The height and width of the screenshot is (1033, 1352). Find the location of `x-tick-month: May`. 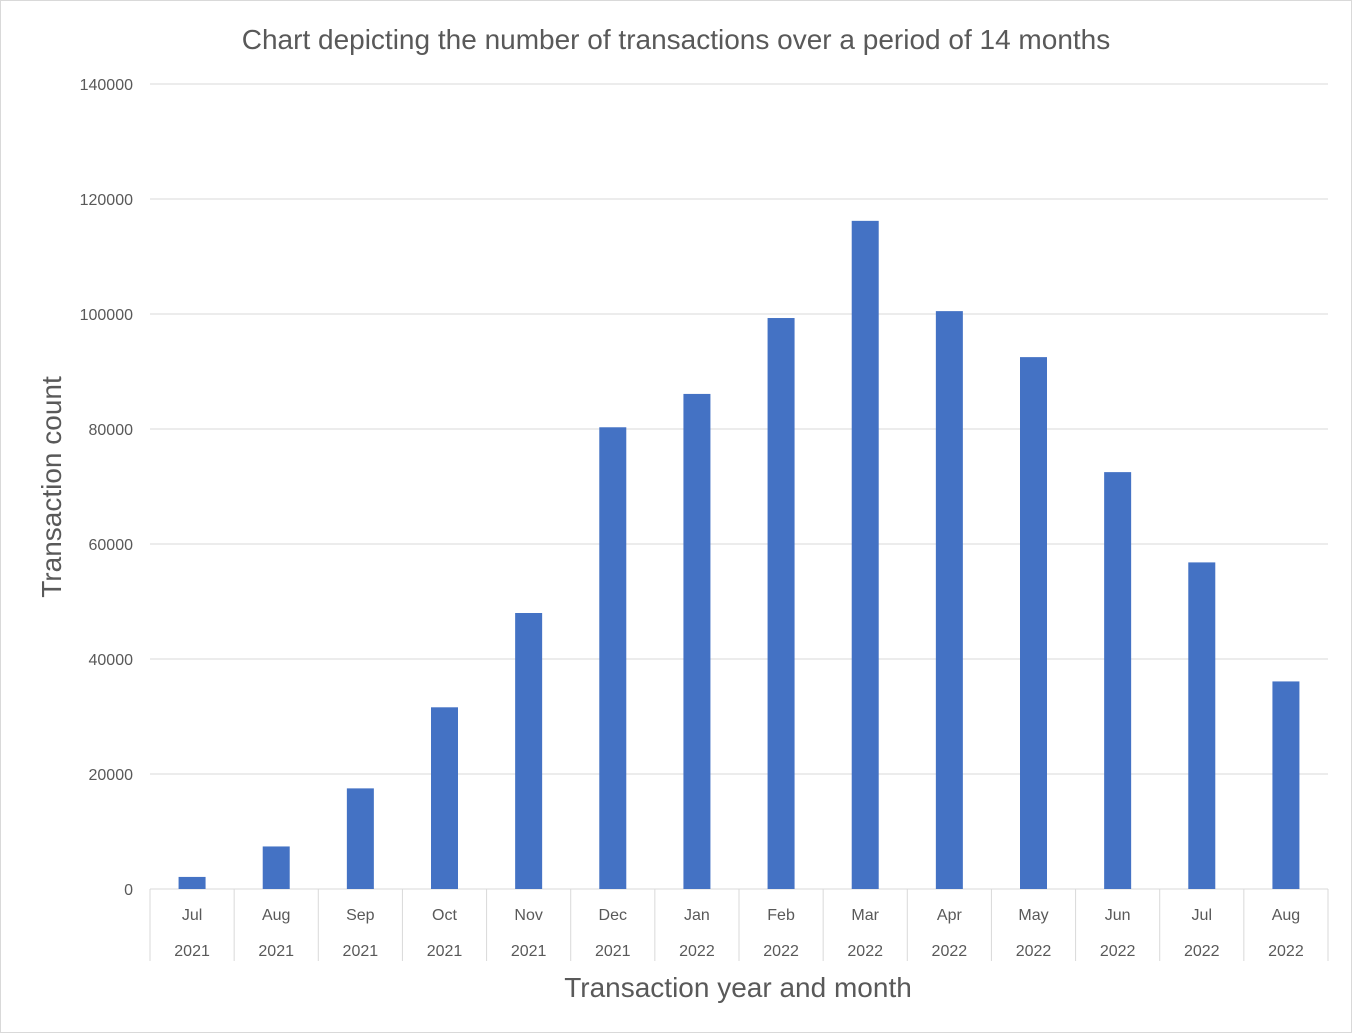

x-tick-month: May is located at coordinates (1033, 915).